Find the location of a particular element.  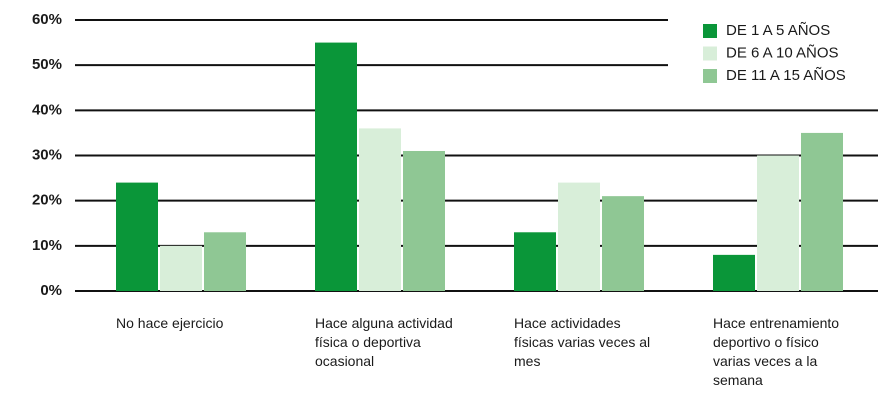

y-tick-label: 10% is located at coordinates (47, 245).